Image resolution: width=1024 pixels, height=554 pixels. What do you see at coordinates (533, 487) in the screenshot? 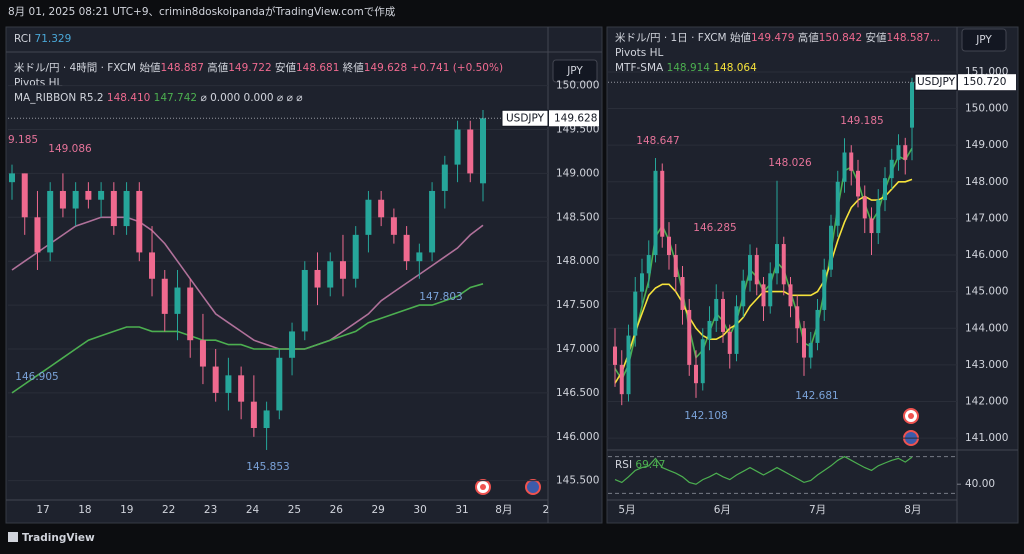
I see `flag-icon` at bounding box center [533, 487].